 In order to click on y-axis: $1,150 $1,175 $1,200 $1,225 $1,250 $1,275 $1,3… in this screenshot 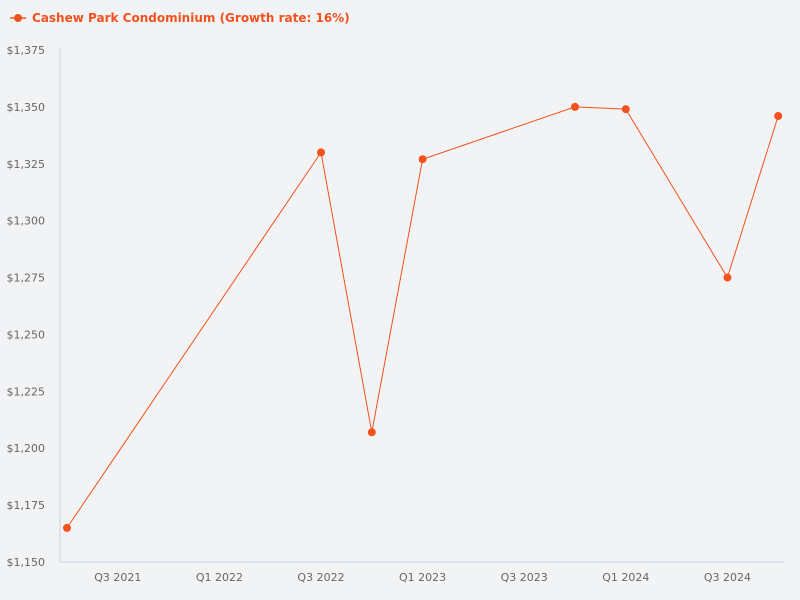, I will do `click(34, 306)`.